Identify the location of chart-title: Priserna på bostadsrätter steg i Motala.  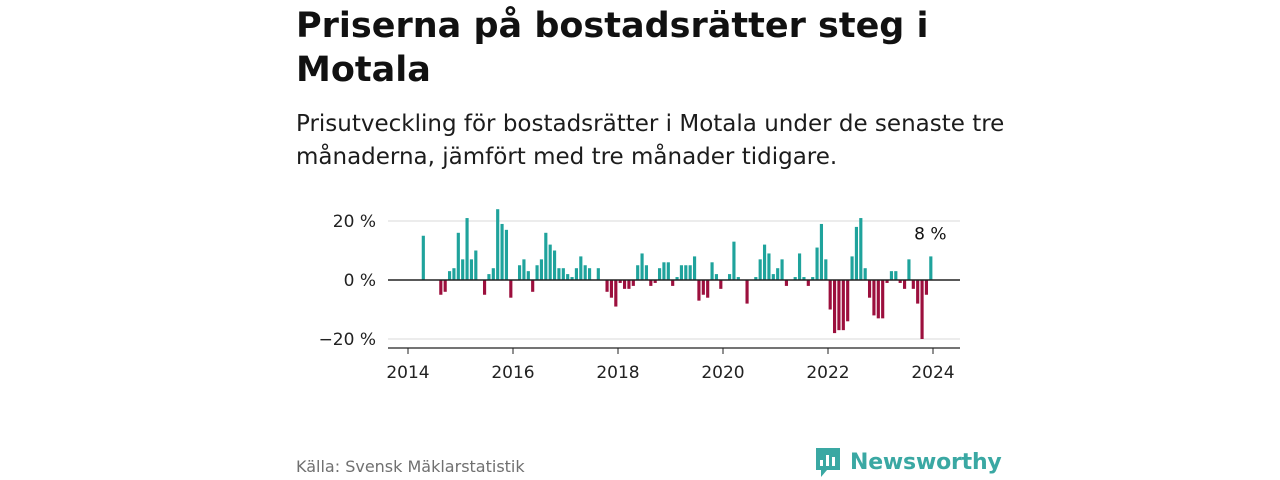
(612, 48).